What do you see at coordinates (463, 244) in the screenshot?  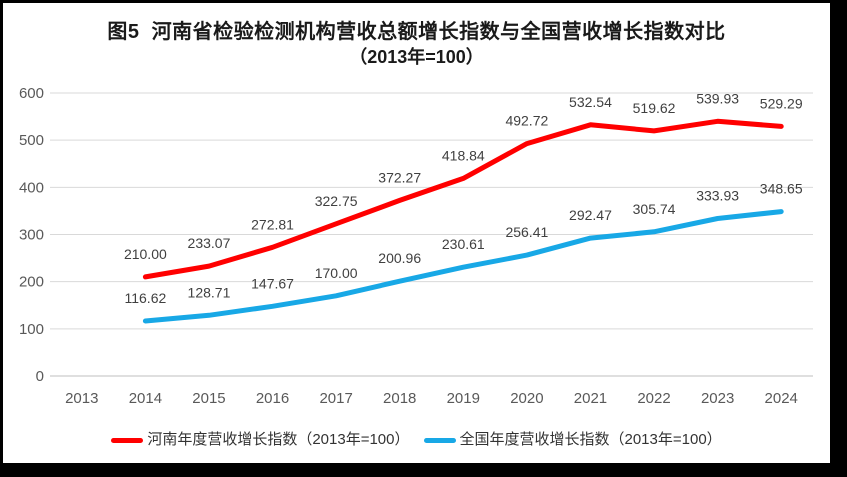 I see `data-label-national: 230.61` at bounding box center [463, 244].